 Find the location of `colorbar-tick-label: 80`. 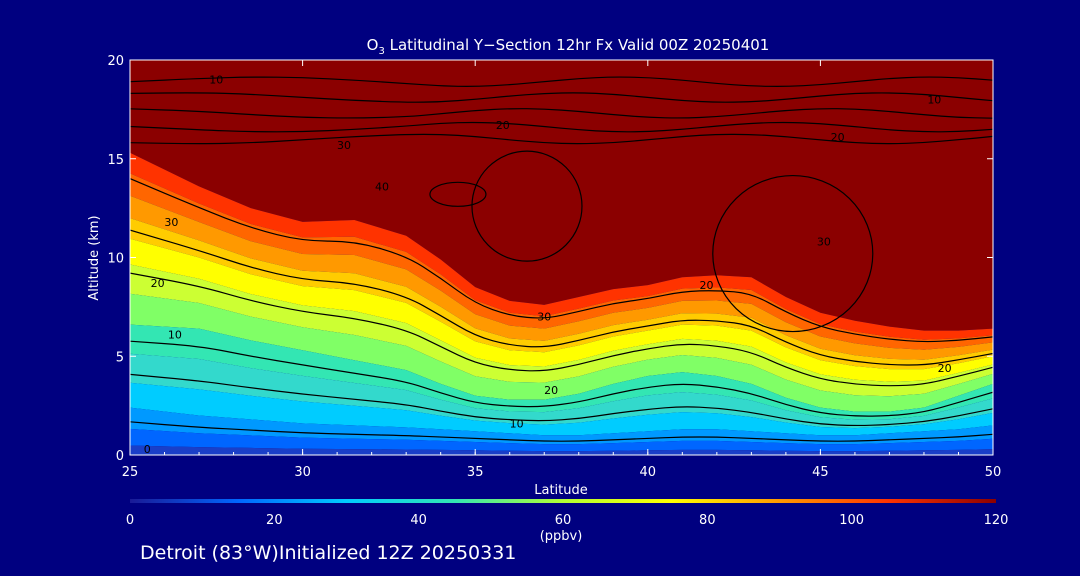

colorbar-tick-label: 80 is located at coordinates (707, 520).